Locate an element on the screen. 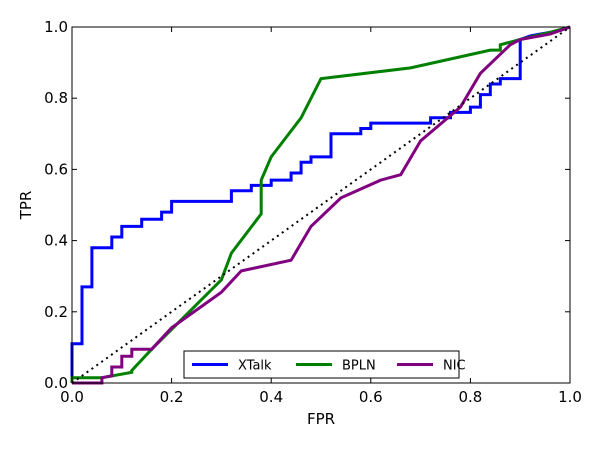  y-tick-label: 1.0 is located at coordinates (56, 27).